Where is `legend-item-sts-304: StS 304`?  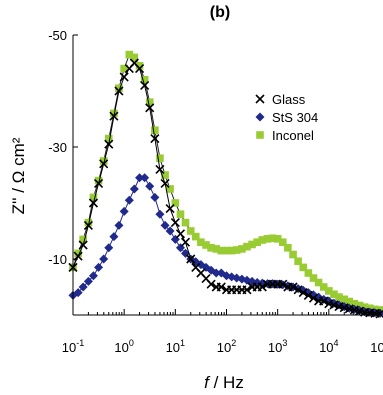
legend-item-sts-304: StS 304 is located at coordinates (286, 117).